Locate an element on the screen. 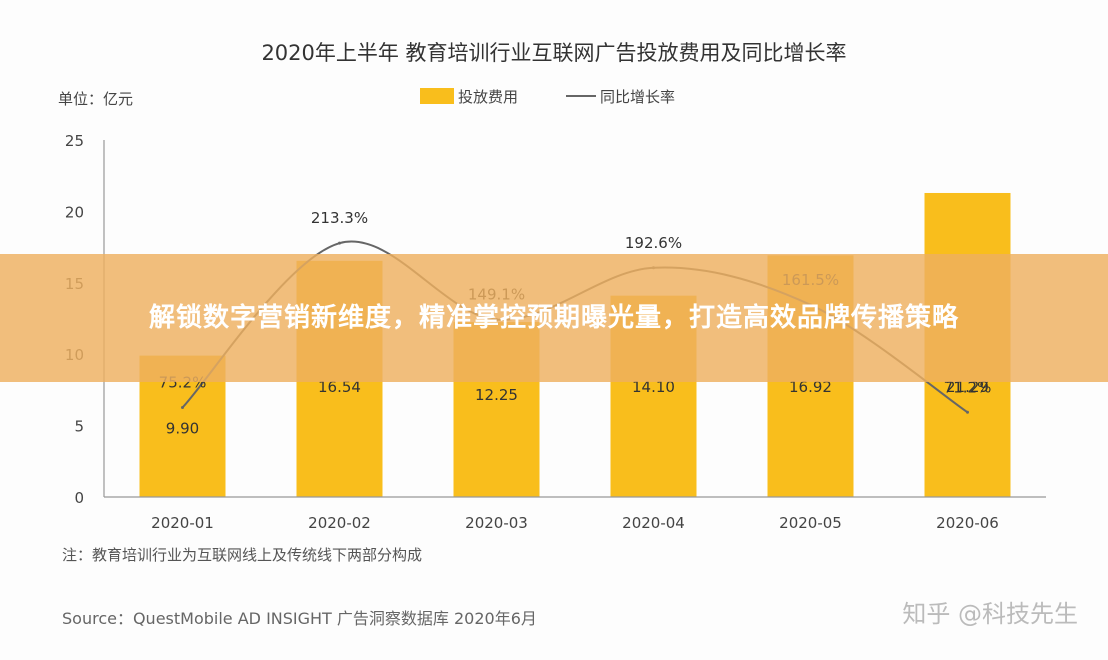 This screenshot has height=660, width=1108. line-value-label: 213.3% is located at coordinates (339, 218).